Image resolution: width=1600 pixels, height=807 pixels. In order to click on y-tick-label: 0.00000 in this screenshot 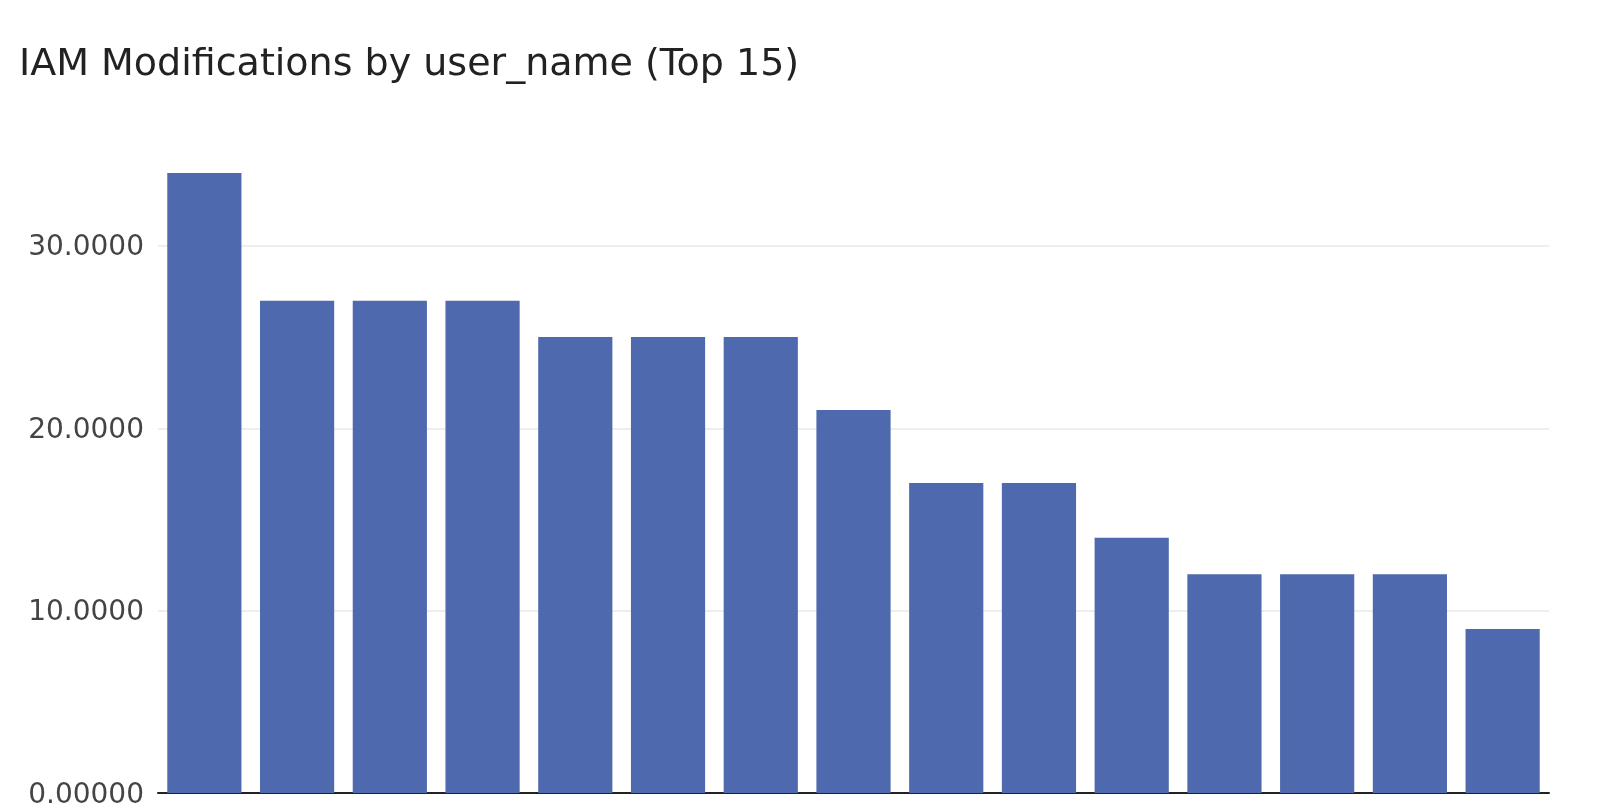, I will do `click(86, 791)`.